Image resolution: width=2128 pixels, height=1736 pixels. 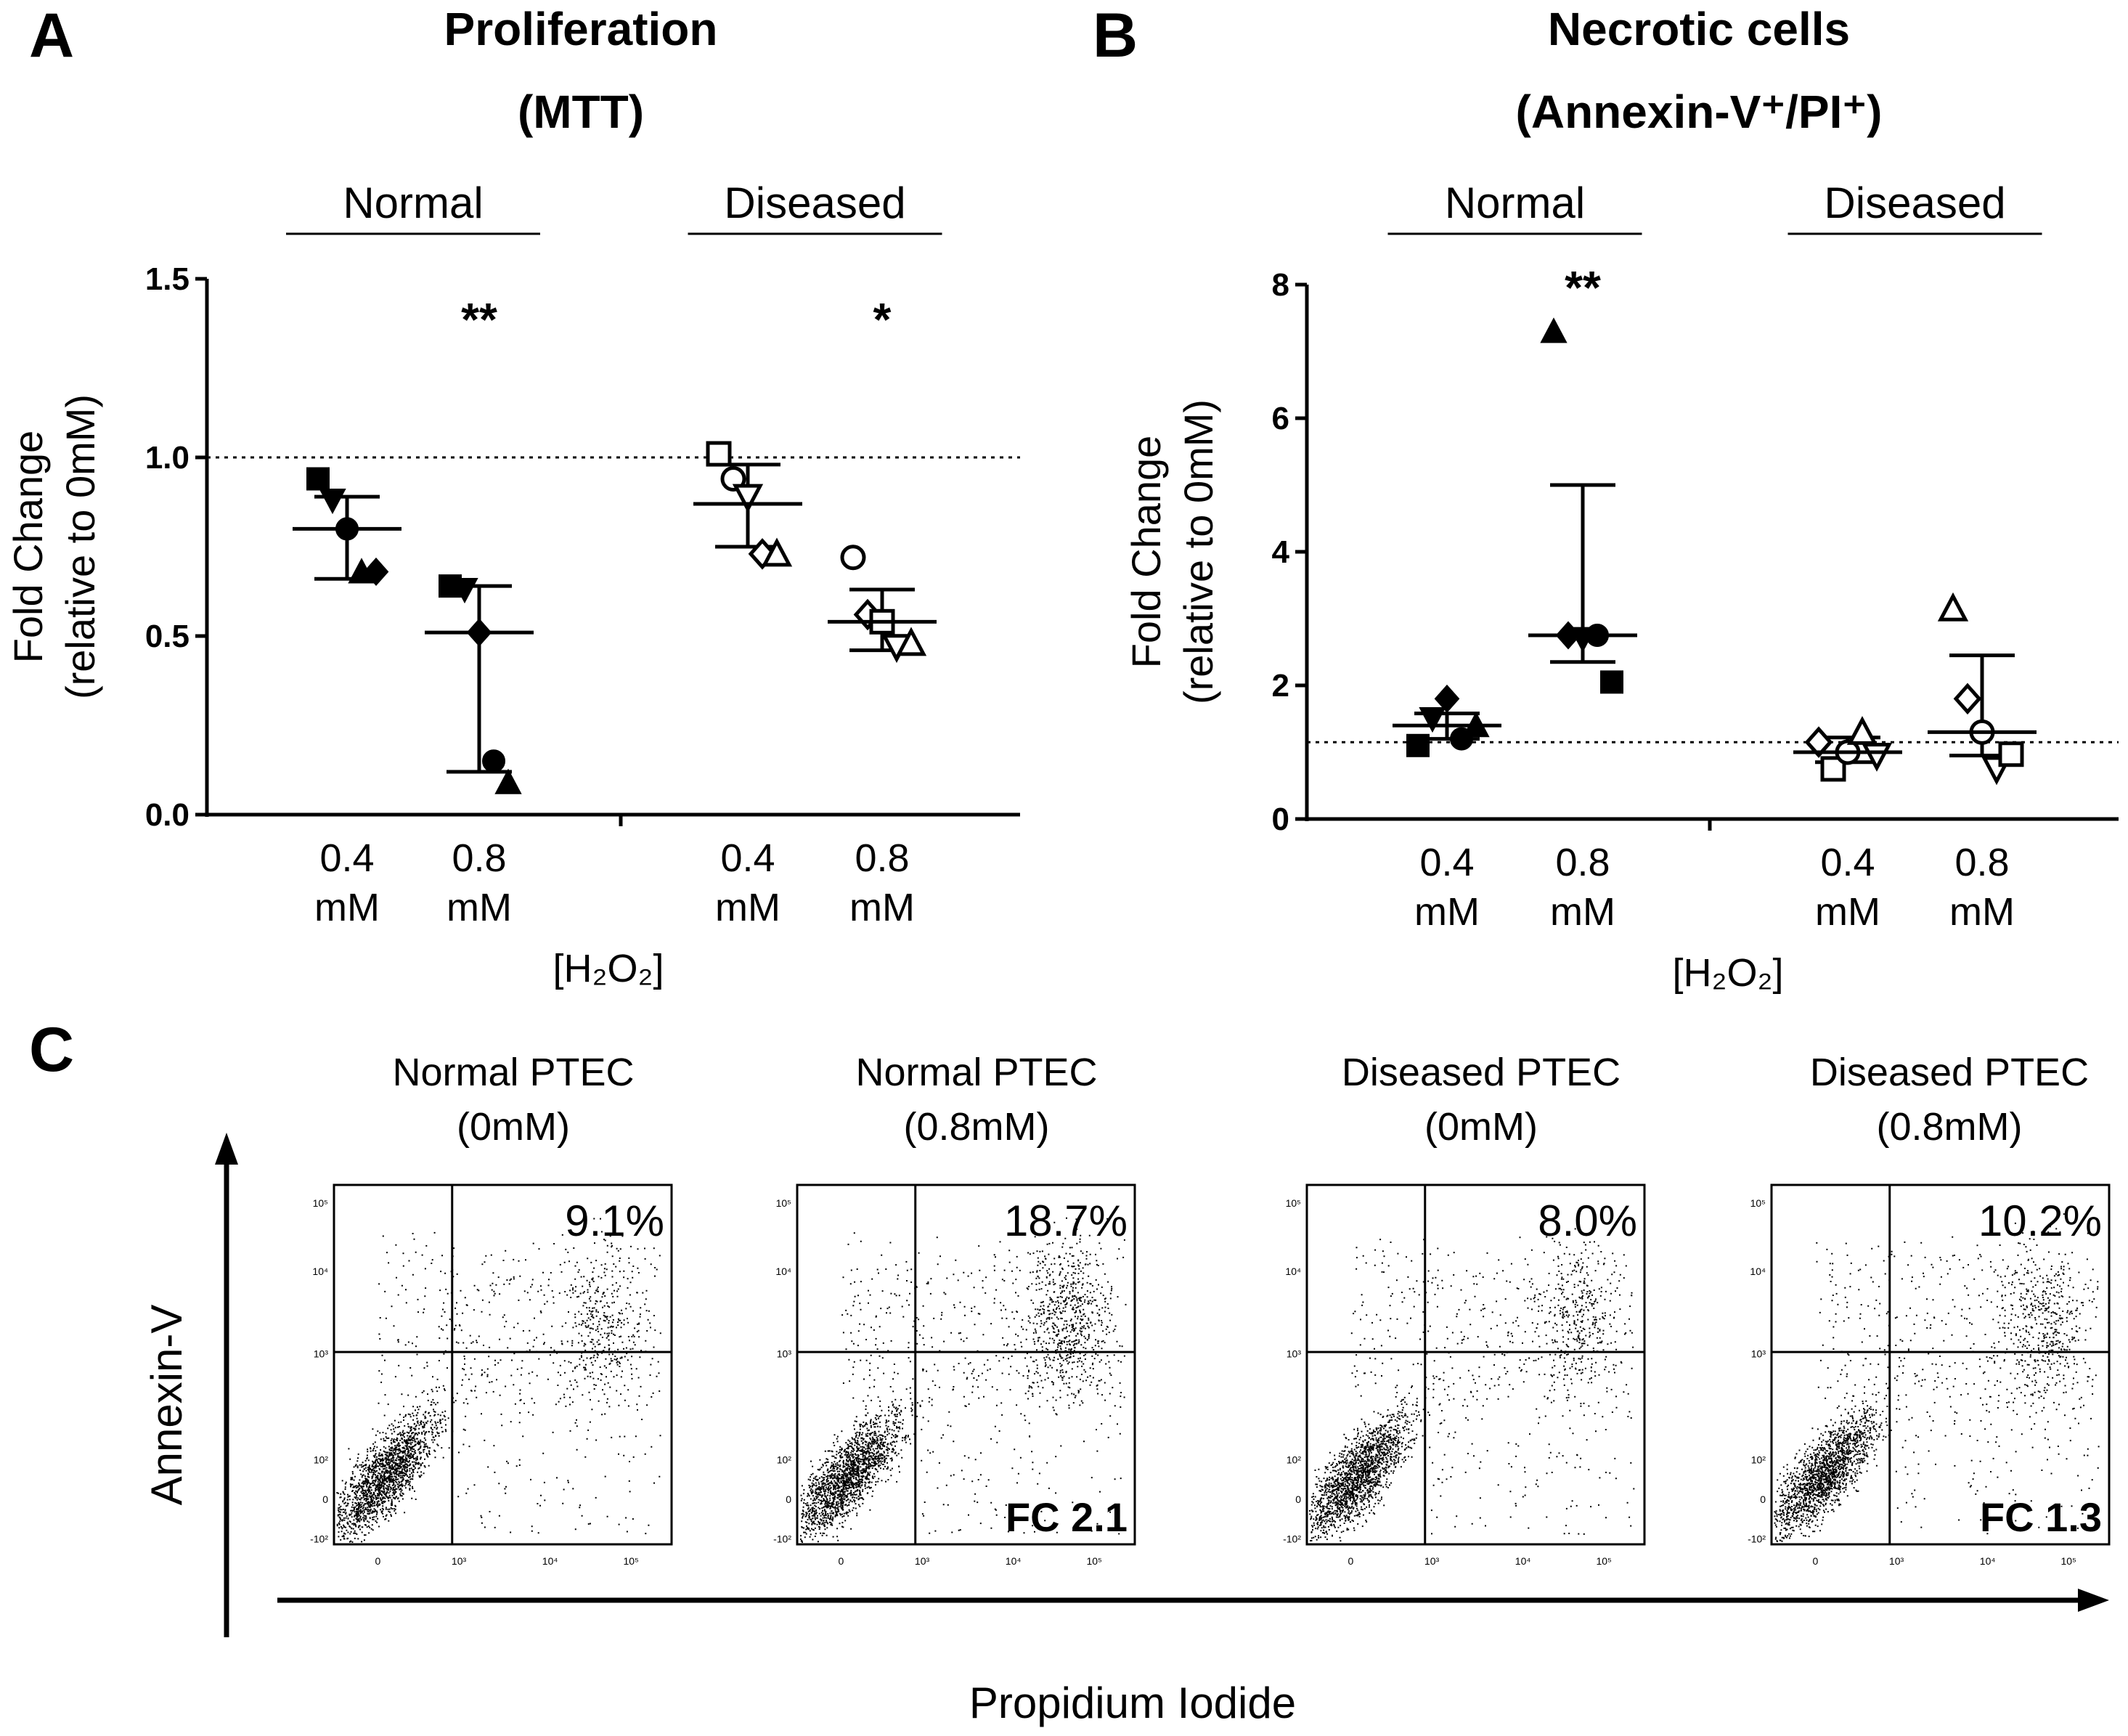 I want to click on chart-a-y-tick-label: 1.0, so click(x=167, y=458).